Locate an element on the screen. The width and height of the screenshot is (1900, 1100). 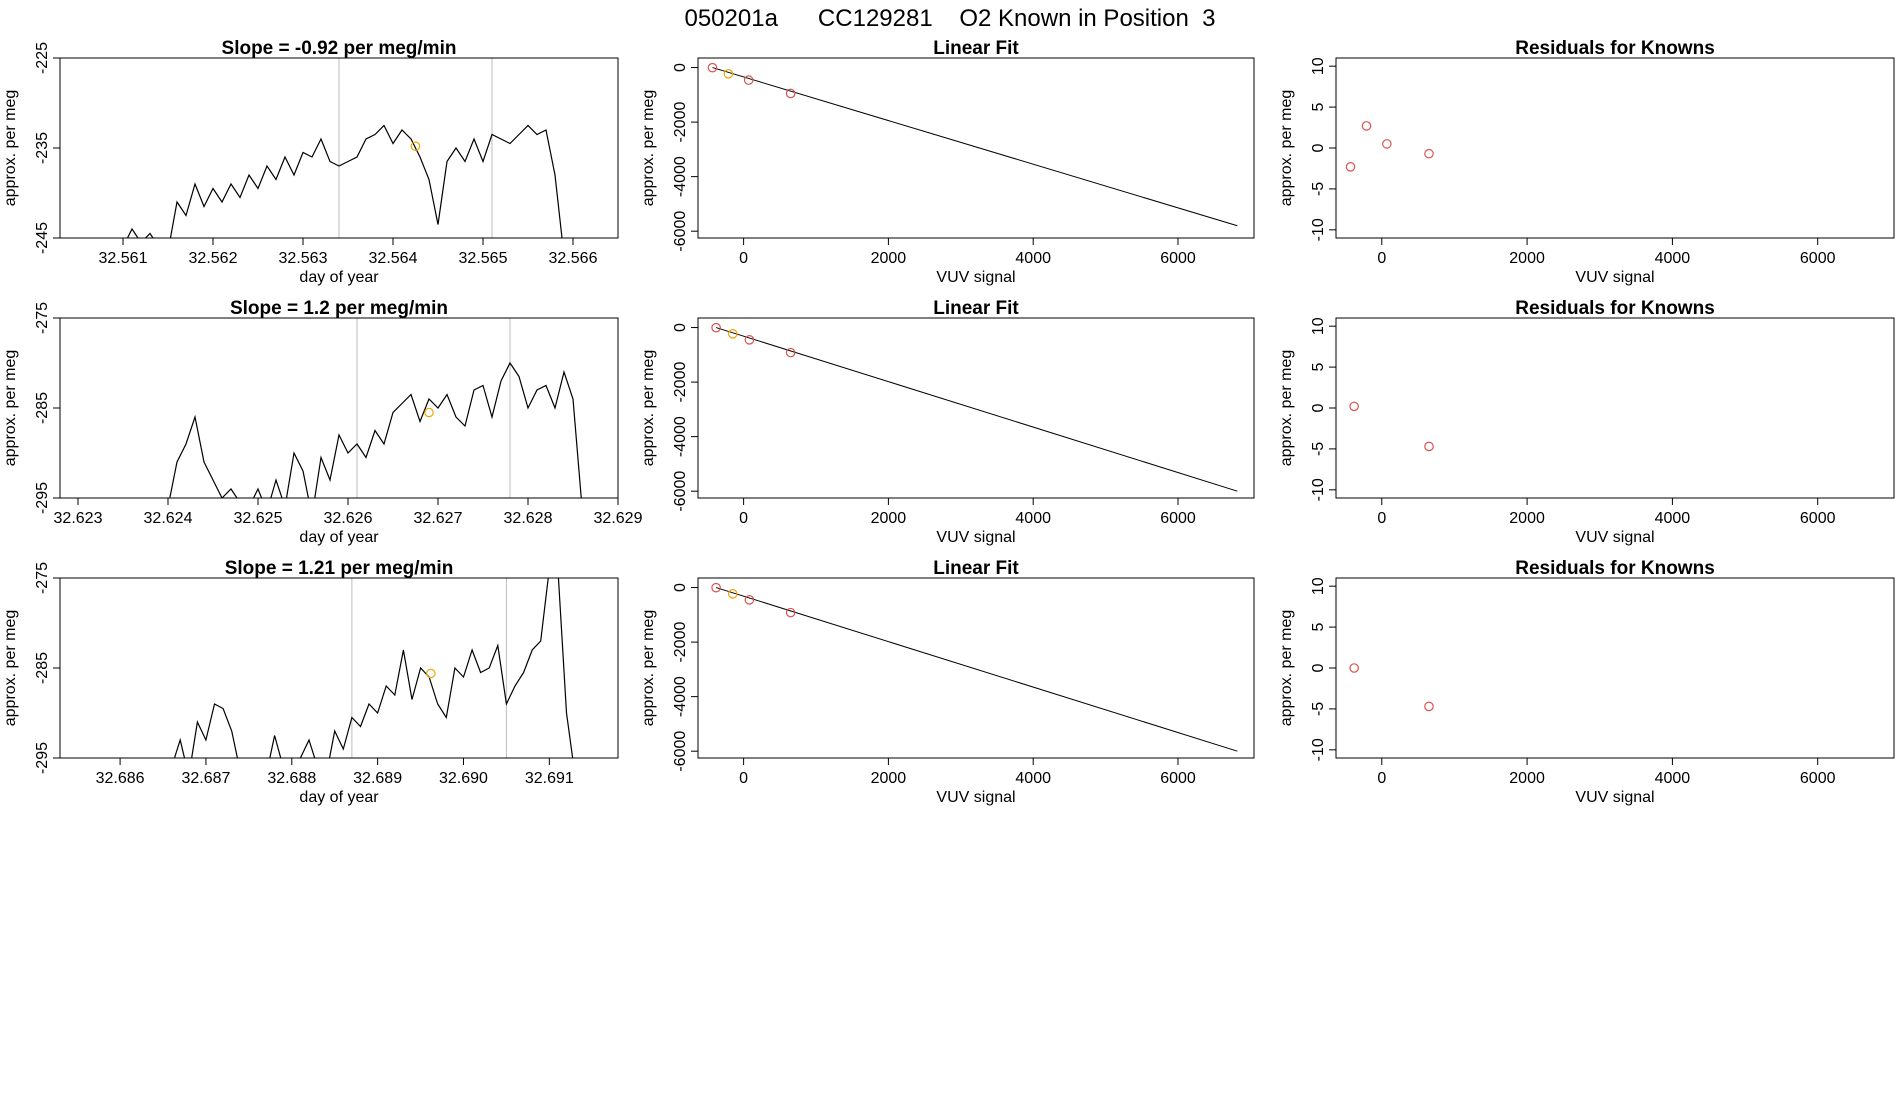
x-tick-label: 32.625 is located at coordinates (258, 518).